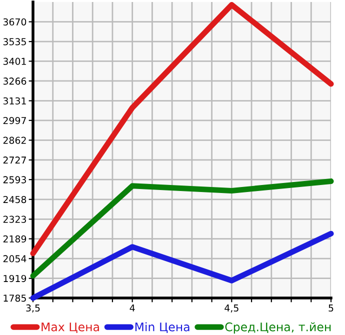 The image size is (345, 335). I want to click on x-tick-label: 4, so click(132, 308).